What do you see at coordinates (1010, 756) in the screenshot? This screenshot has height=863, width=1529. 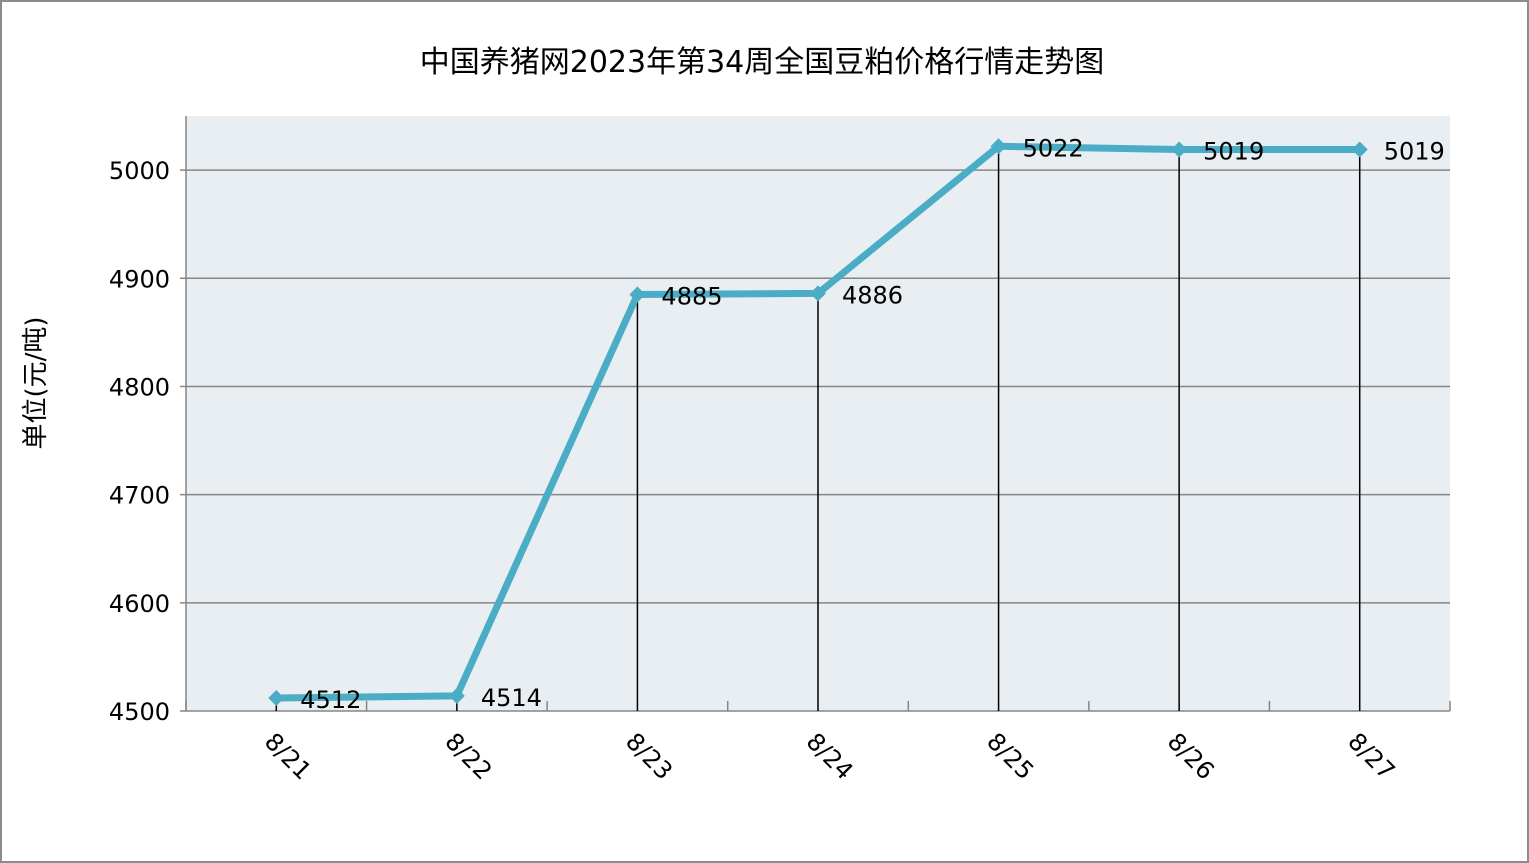 I see `x-tick-label-4: 8/25` at bounding box center [1010, 756].